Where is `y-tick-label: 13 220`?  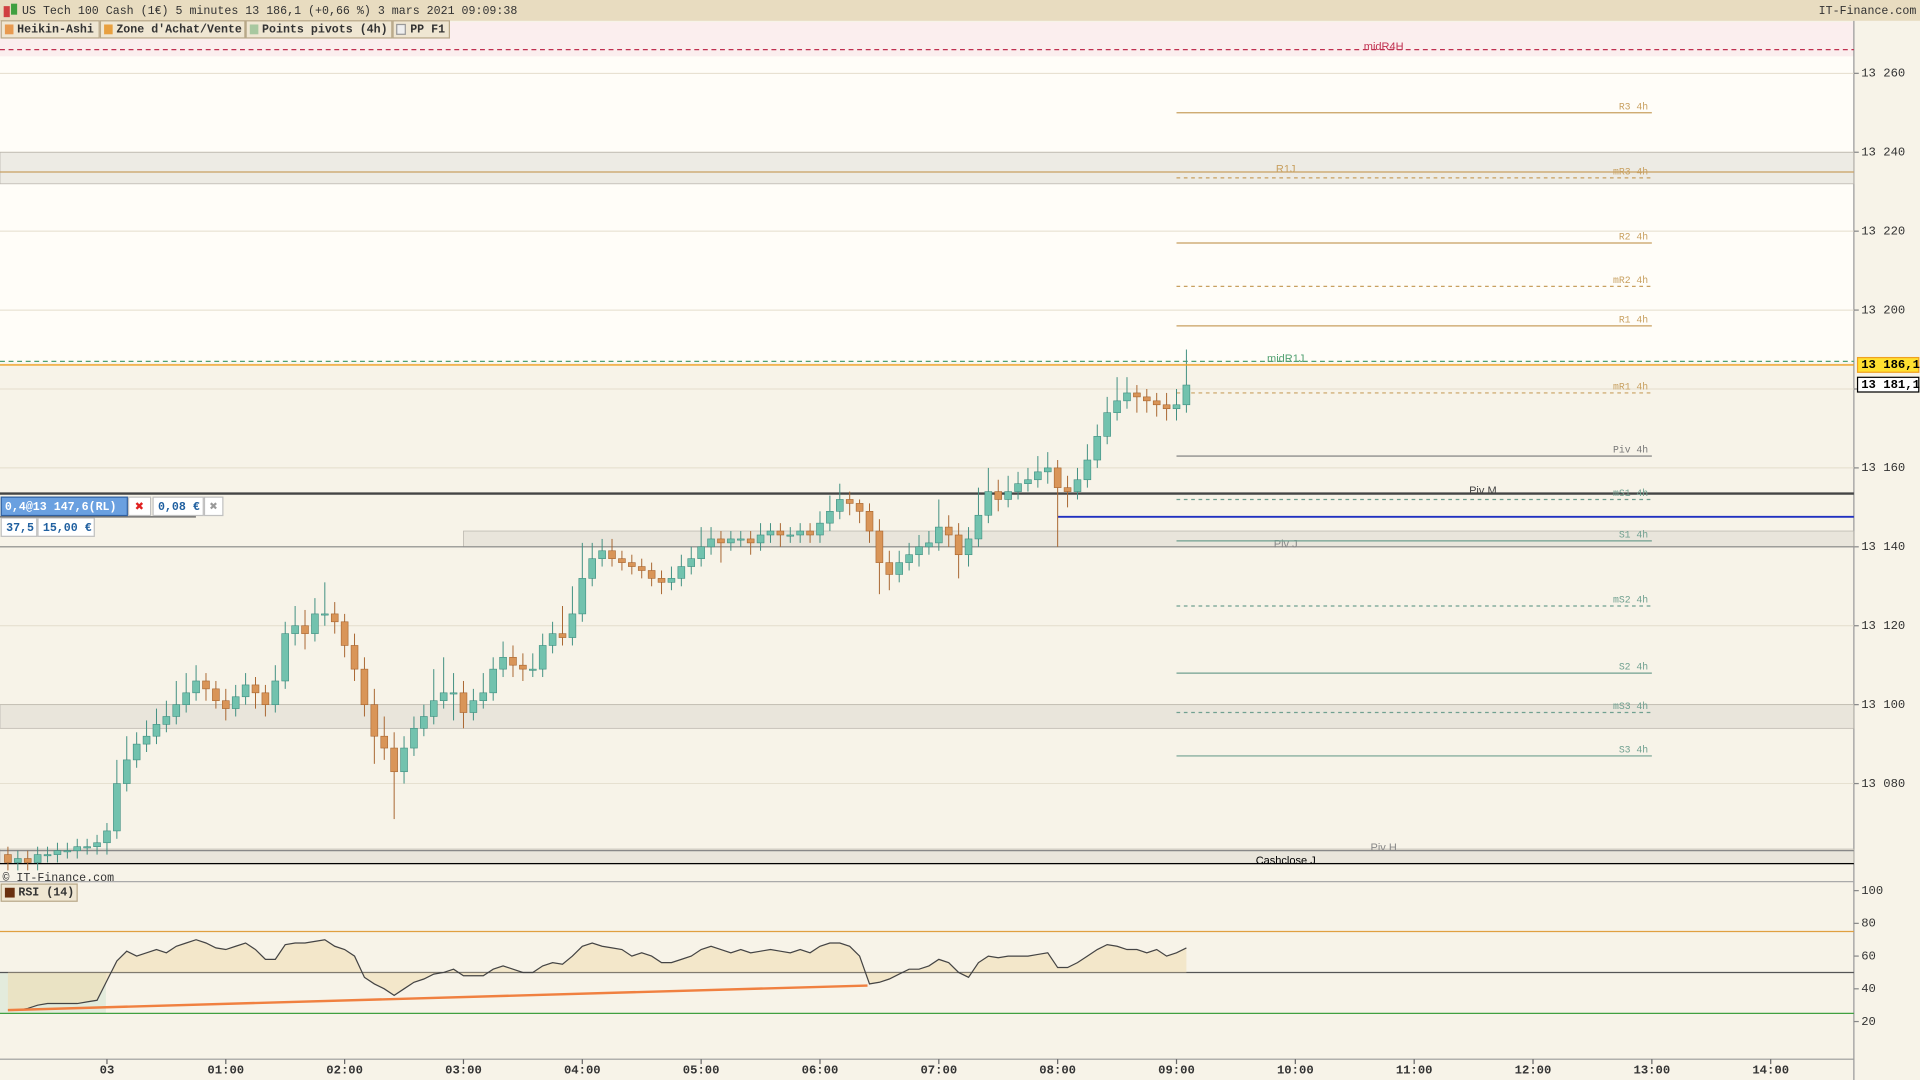
y-tick-label: 13 220 is located at coordinates (1883, 231).